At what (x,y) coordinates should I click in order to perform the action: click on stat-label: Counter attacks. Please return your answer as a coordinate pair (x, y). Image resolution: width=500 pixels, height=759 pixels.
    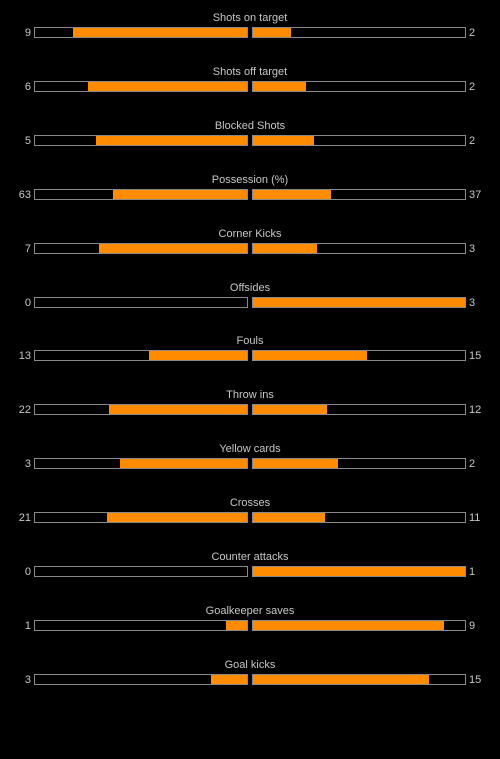
    Looking at the image, I should click on (250, 557).